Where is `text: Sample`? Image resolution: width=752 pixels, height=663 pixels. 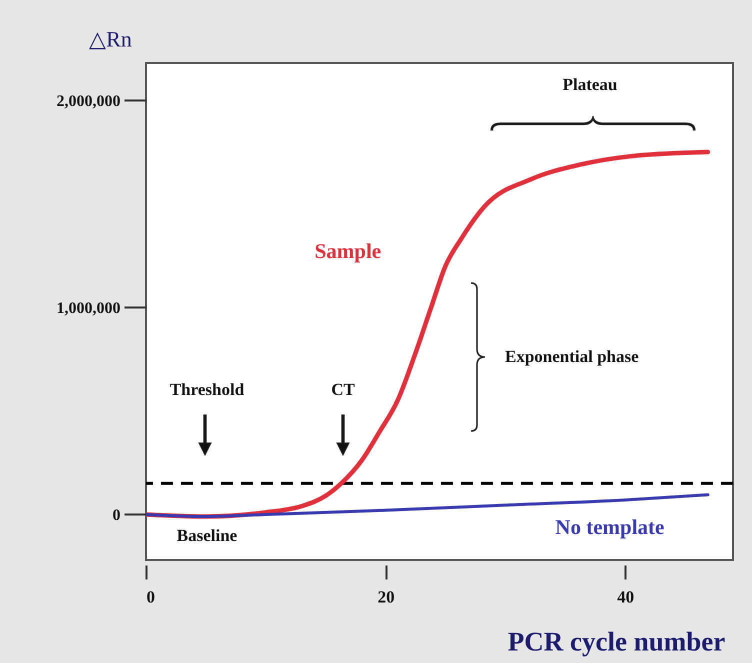
text: Sample is located at coordinates (348, 251).